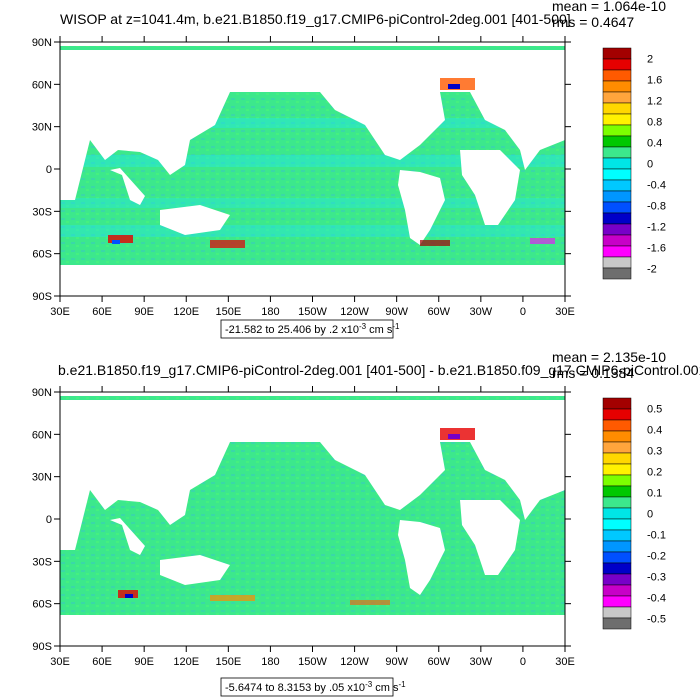 This screenshot has width=700, height=700. I want to click on colorbar-label: -1.6, so click(656, 249).